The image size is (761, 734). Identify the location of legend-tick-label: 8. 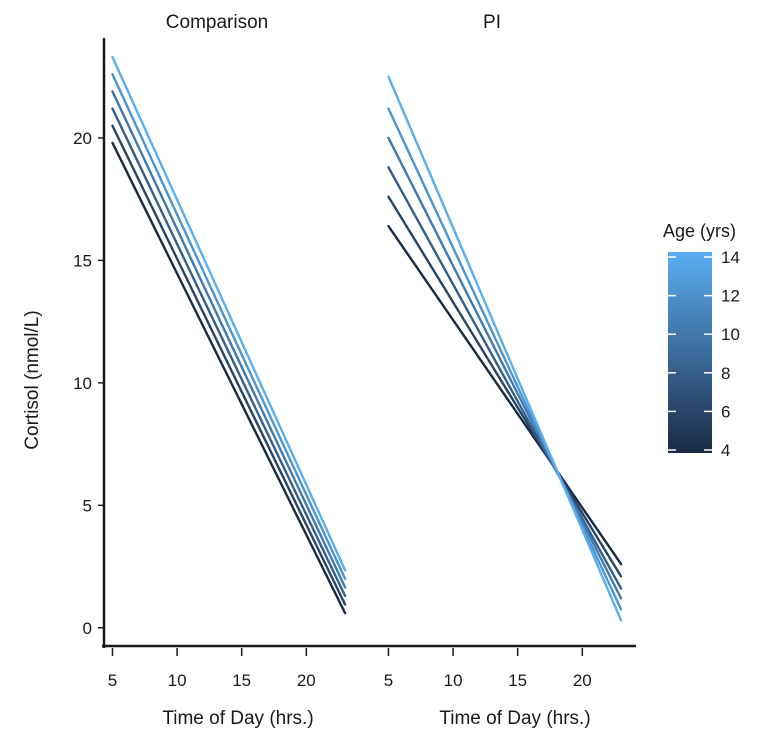
(725, 373).